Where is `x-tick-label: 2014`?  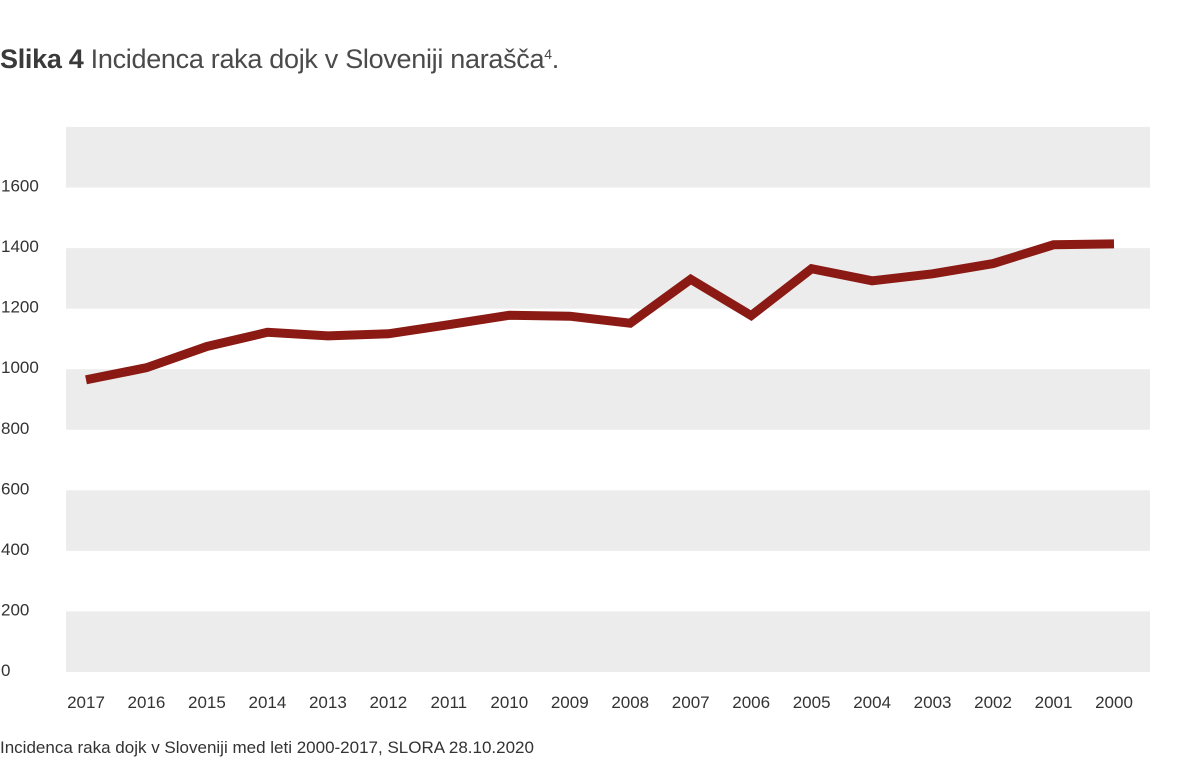 x-tick-label: 2014 is located at coordinates (267, 702).